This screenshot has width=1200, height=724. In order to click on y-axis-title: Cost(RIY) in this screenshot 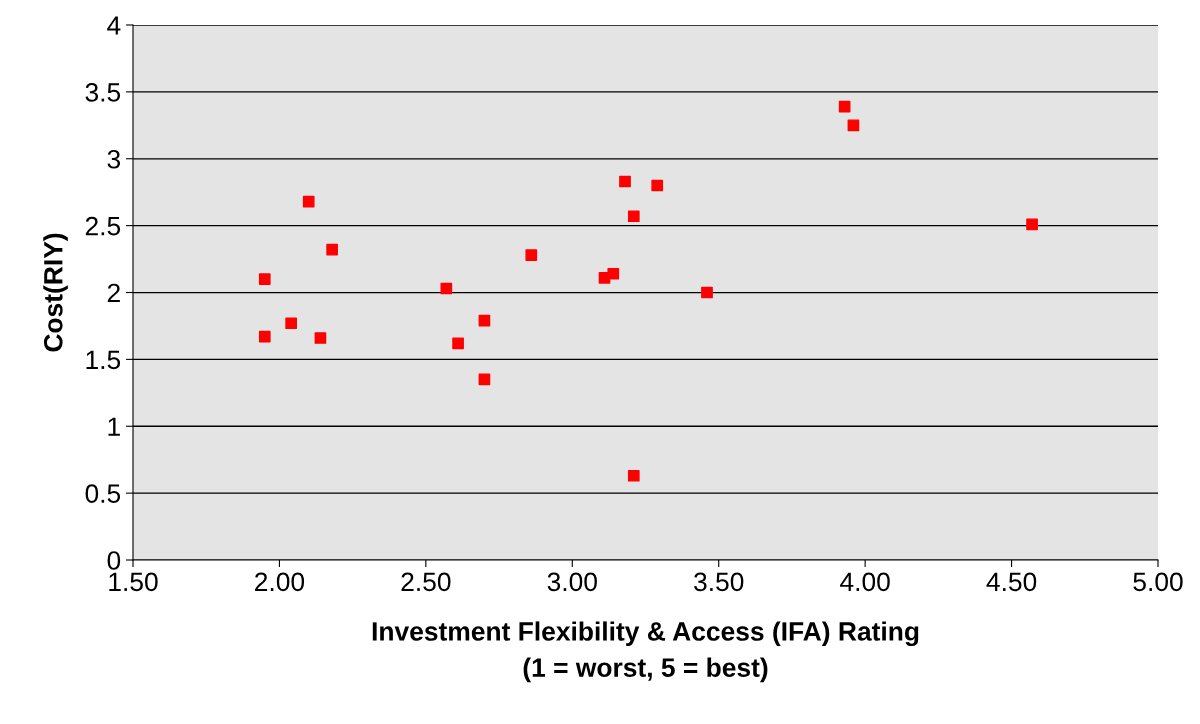, I will do `click(55, 292)`.